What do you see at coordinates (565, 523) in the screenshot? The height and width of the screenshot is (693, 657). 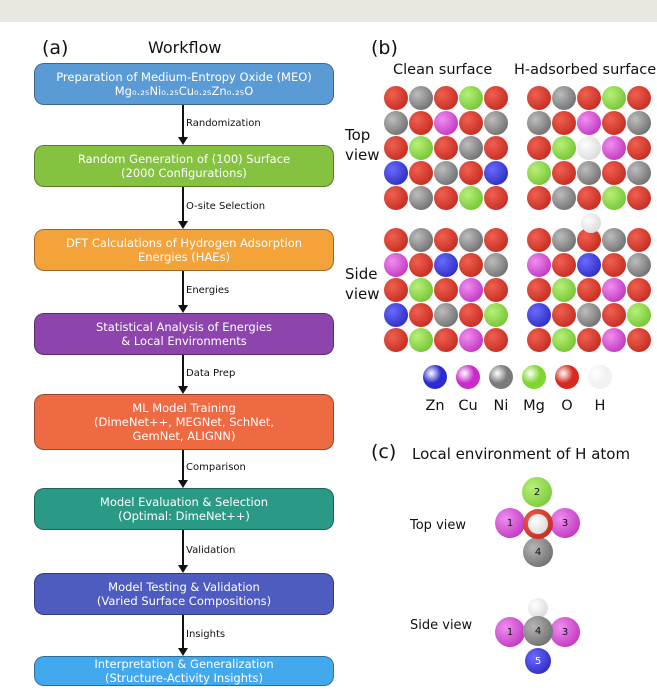 I see `atom-3-cu: 3` at bounding box center [565, 523].